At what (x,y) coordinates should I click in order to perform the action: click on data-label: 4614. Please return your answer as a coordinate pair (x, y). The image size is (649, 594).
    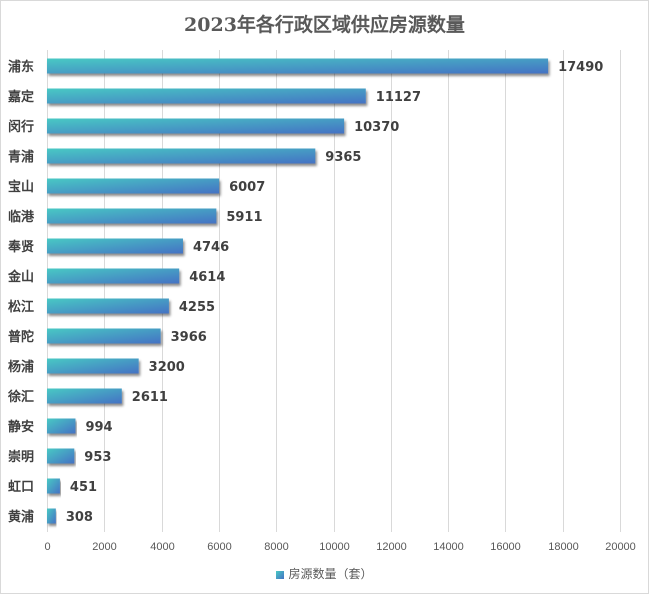
    Looking at the image, I should click on (207, 277).